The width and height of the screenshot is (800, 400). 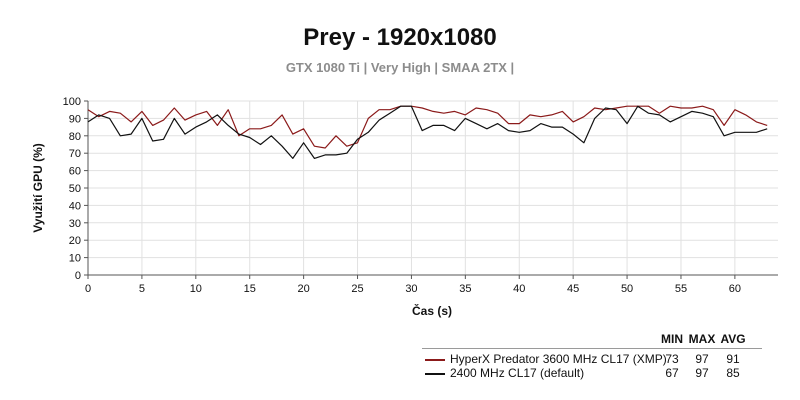 I want to click on series-lines, so click(x=427, y=132).